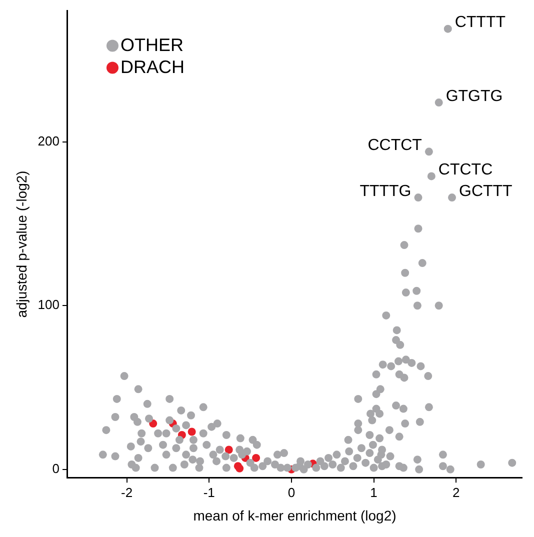  What do you see at coordinates (56, 468) in the screenshot?
I see `y-tick-label: 0` at bounding box center [56, 468].